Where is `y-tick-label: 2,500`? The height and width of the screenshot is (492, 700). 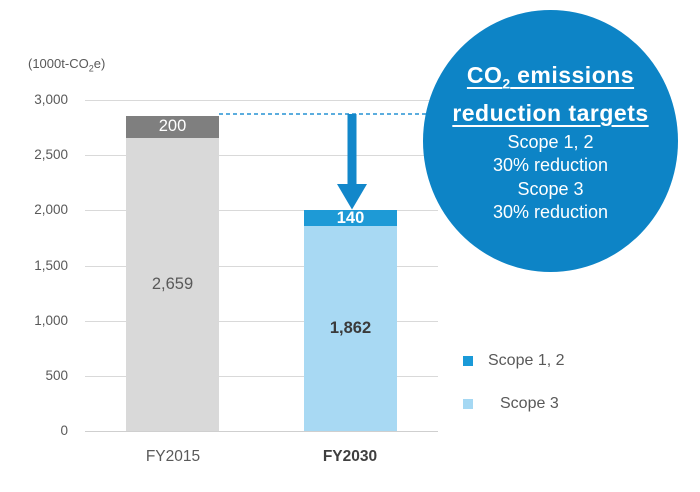 y-tick-label: 2,500 is located at coordinates (51, 155).